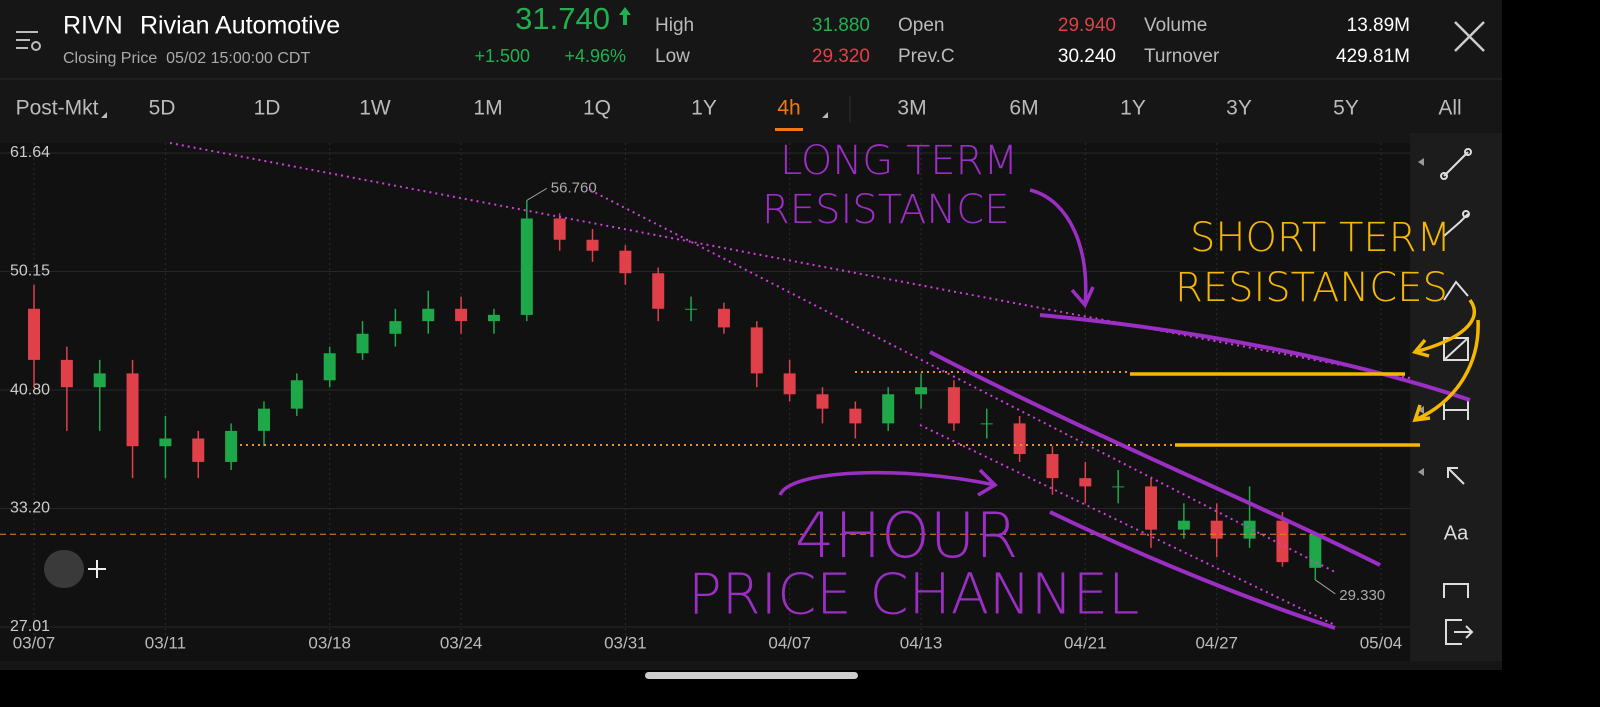 The width and height of the screenshot is (1600, 707). I want to click on text-tool: Aa, so click(1456, 533).